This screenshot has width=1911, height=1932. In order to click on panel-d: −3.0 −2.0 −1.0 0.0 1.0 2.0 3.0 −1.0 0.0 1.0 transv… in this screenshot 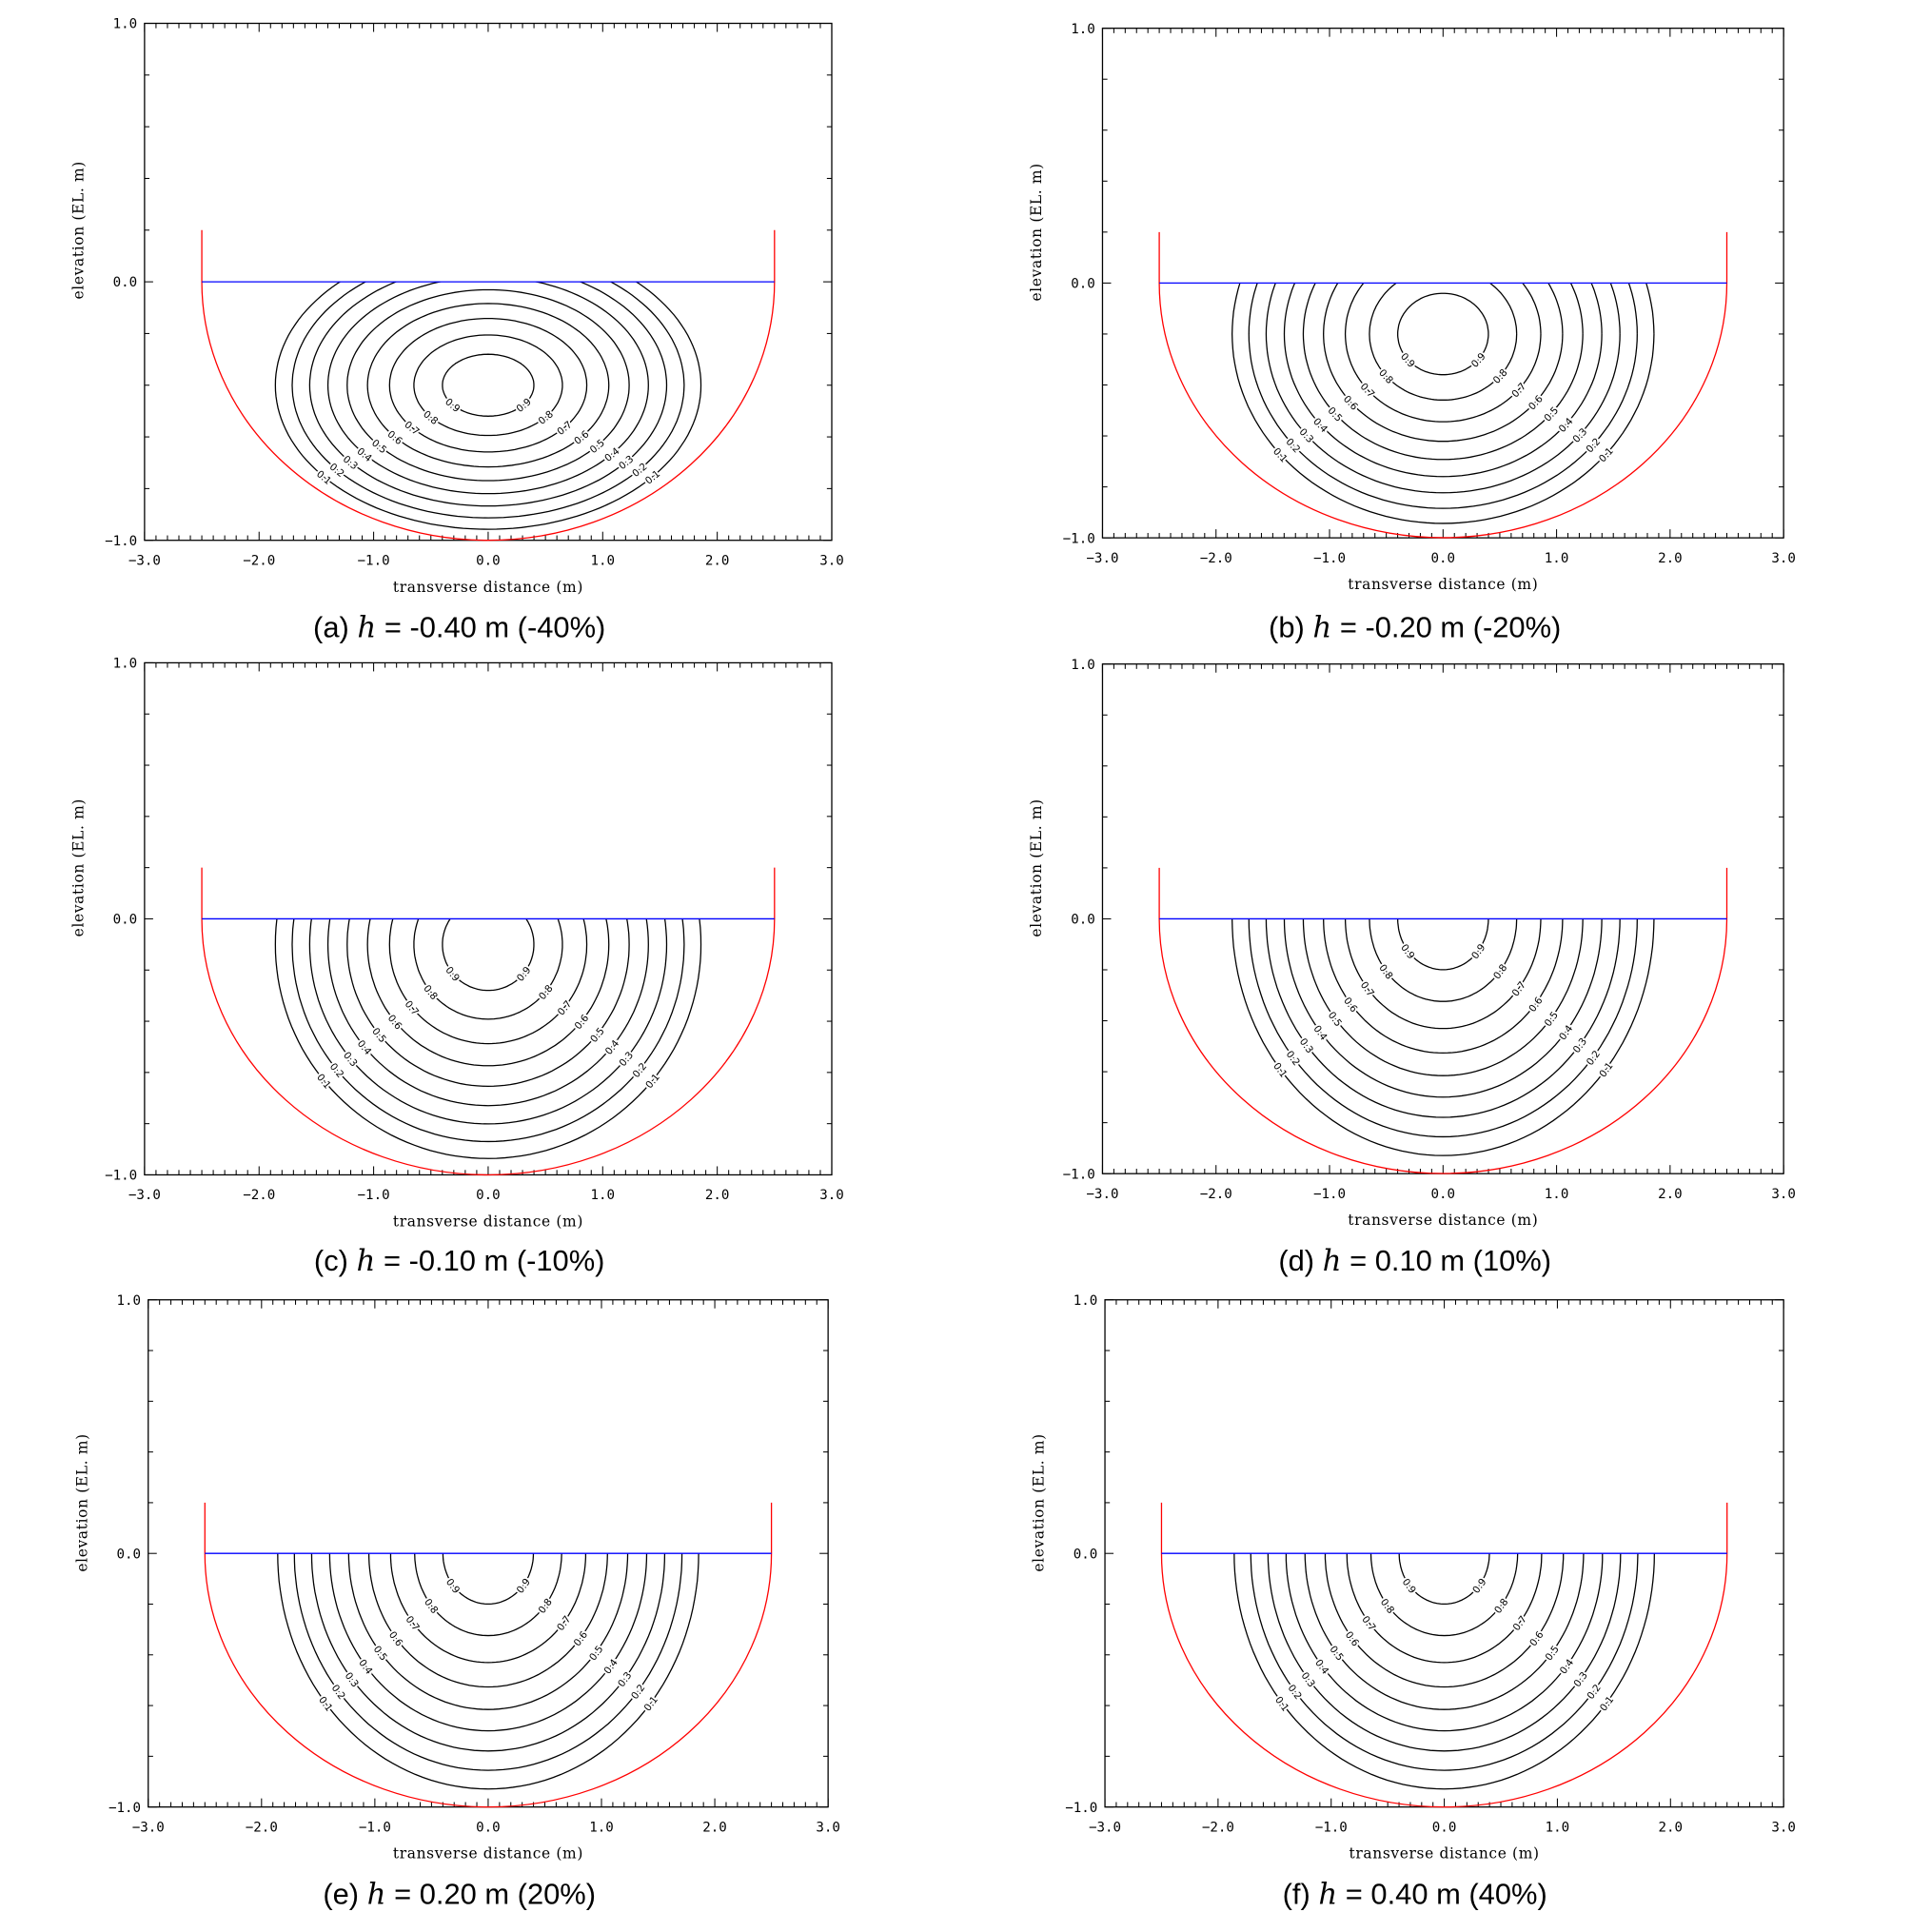, I will do `click(1412, 968)`.